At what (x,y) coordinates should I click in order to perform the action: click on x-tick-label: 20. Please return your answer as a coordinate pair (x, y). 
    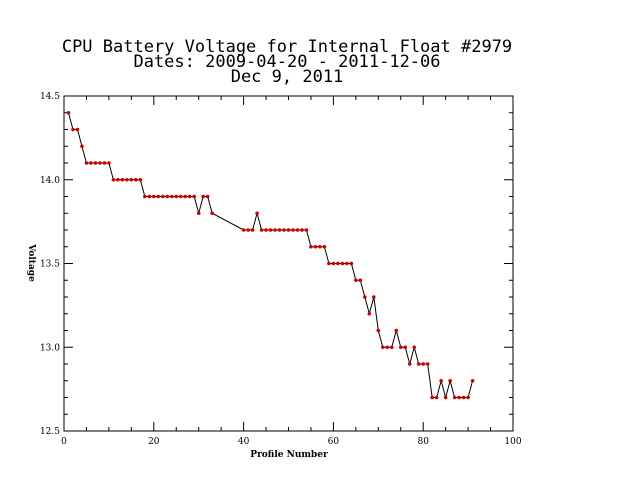
    Looking at the image, I should click on (154, 442).